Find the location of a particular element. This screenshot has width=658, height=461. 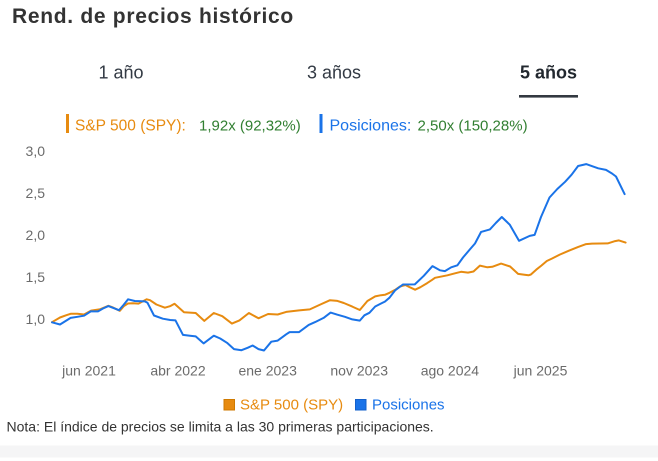

svg-text: 1,5 is located at coordinates (36, 277).